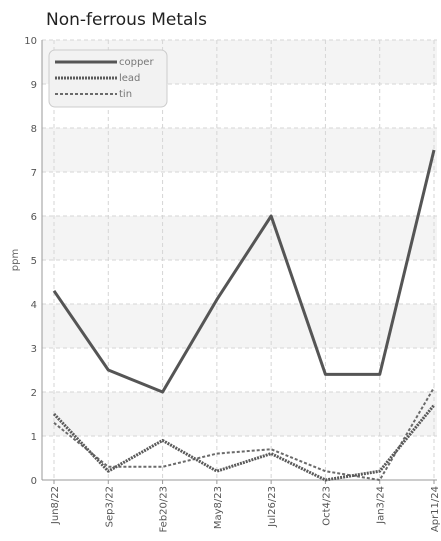 This screenshot has width=441, height=541. Describe the element at coordinates (108, 78) in the screenshot. I see `legend: copper lead tin` at that location.